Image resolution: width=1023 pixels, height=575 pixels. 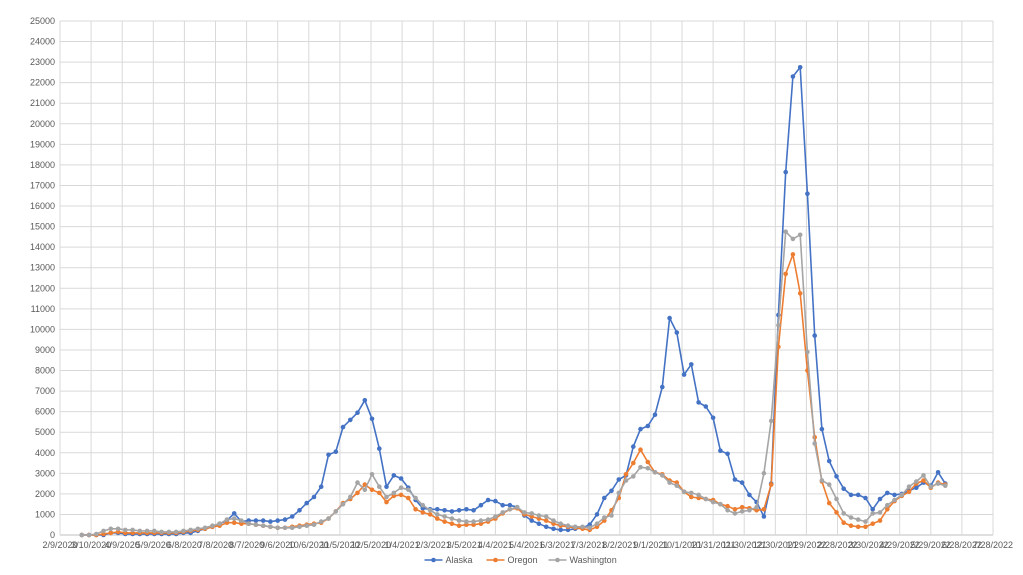 I want to click on x-tick-label: 4/4/2021, so click(x=495, y=545).